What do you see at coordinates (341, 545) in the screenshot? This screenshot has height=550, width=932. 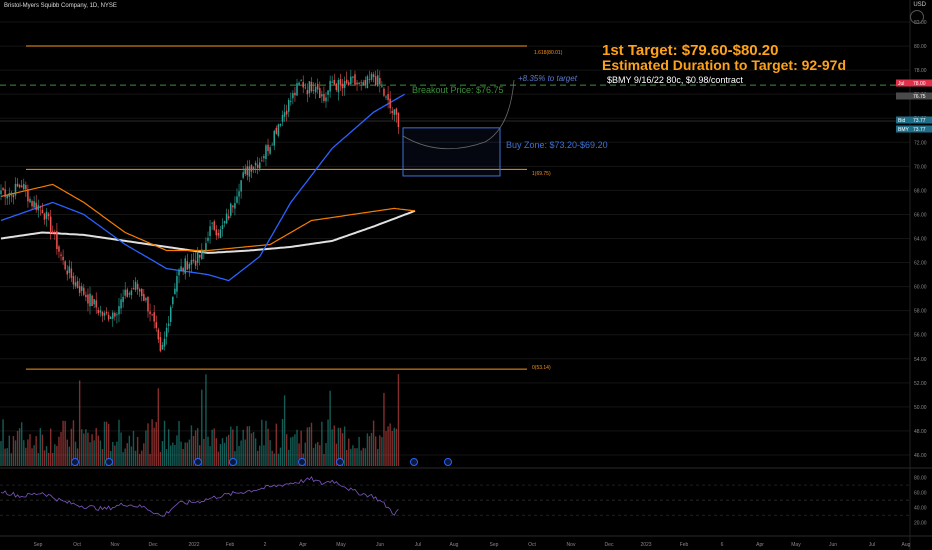 I see `x-tick-label: May` at bounding box center [341, 545].